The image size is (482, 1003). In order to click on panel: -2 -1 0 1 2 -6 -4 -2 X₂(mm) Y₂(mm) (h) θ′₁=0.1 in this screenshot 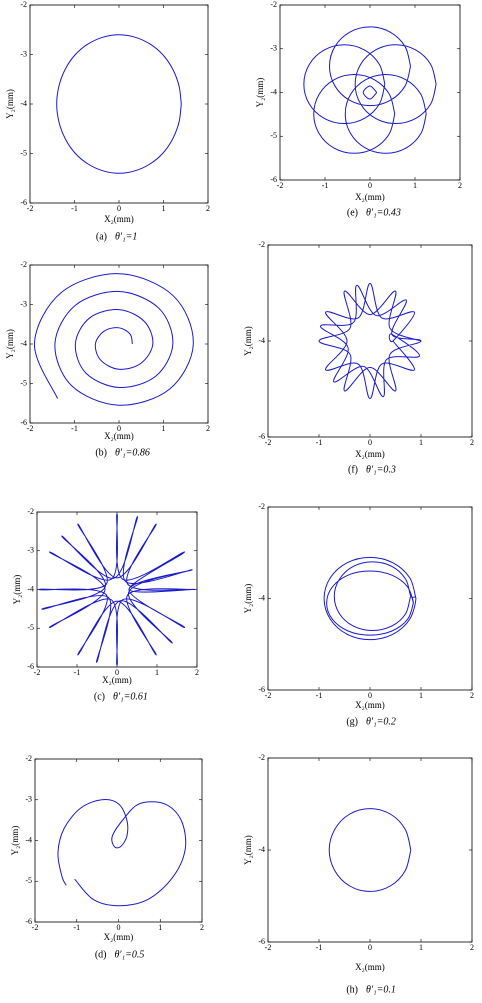, I will do `click(358, 874)`.